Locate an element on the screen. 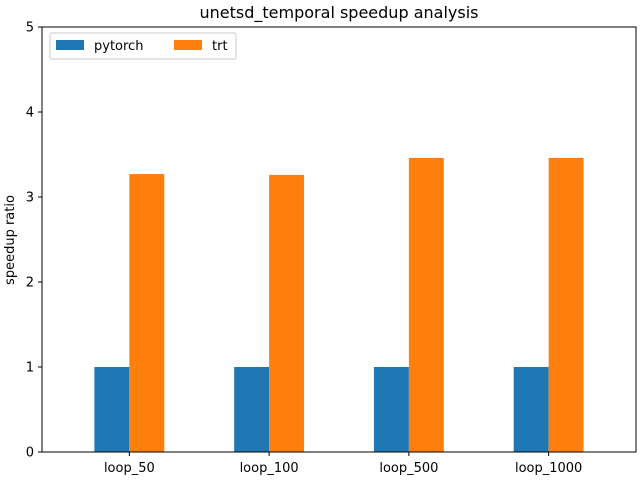 Image resolution: width=640 pixels, height=480 pixels. legend-label-trt: trt is located at coordinates (220, 46).